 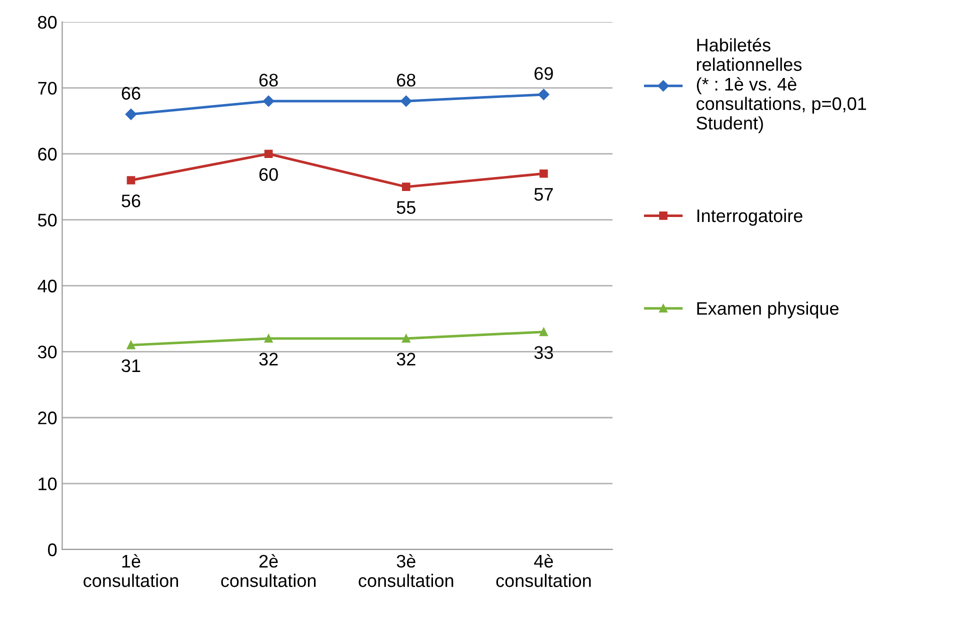 What do you see at coordinates (47, 88) in the screenshot?
I see `y-tick-label: 70` at bounding box center [47, 88].